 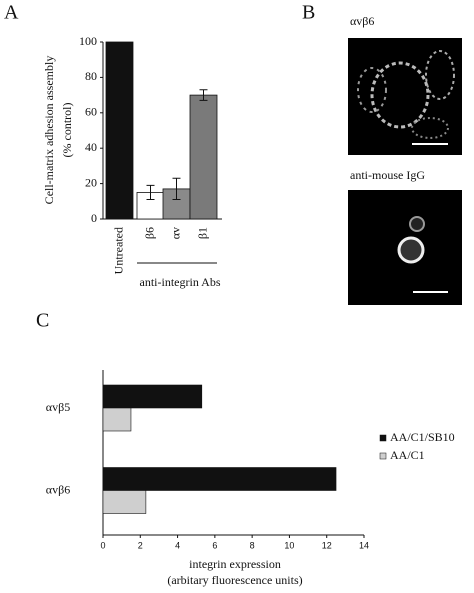 I want to click on x-axis-label: integrin expression, so click(x=235, y=564).